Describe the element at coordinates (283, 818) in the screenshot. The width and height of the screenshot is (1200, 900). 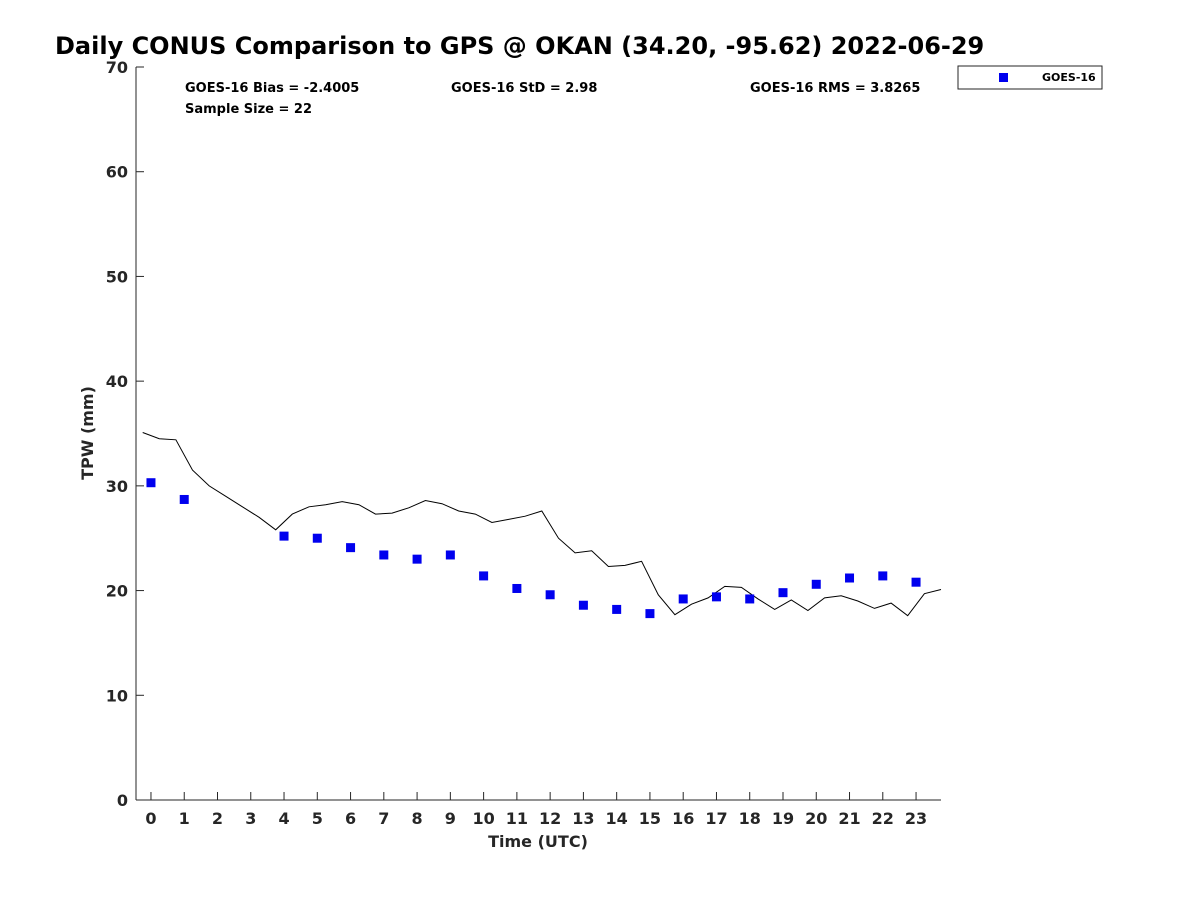
I see `x-tick-label: 4` at that location.